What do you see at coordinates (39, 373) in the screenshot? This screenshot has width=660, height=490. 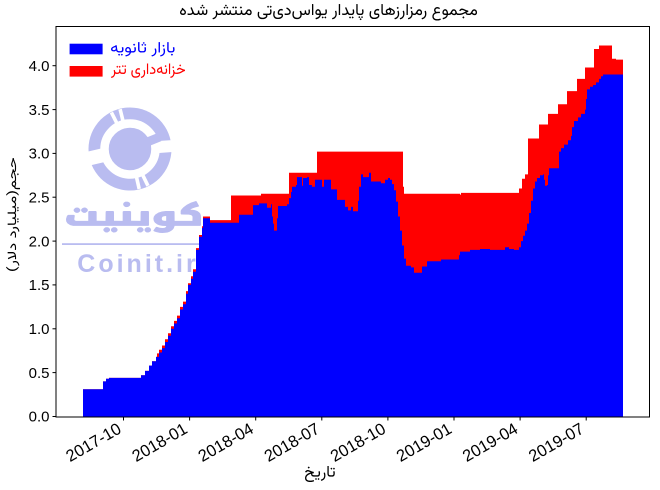 I see `svg-text: 0.5` at bounding box center [39, 373].